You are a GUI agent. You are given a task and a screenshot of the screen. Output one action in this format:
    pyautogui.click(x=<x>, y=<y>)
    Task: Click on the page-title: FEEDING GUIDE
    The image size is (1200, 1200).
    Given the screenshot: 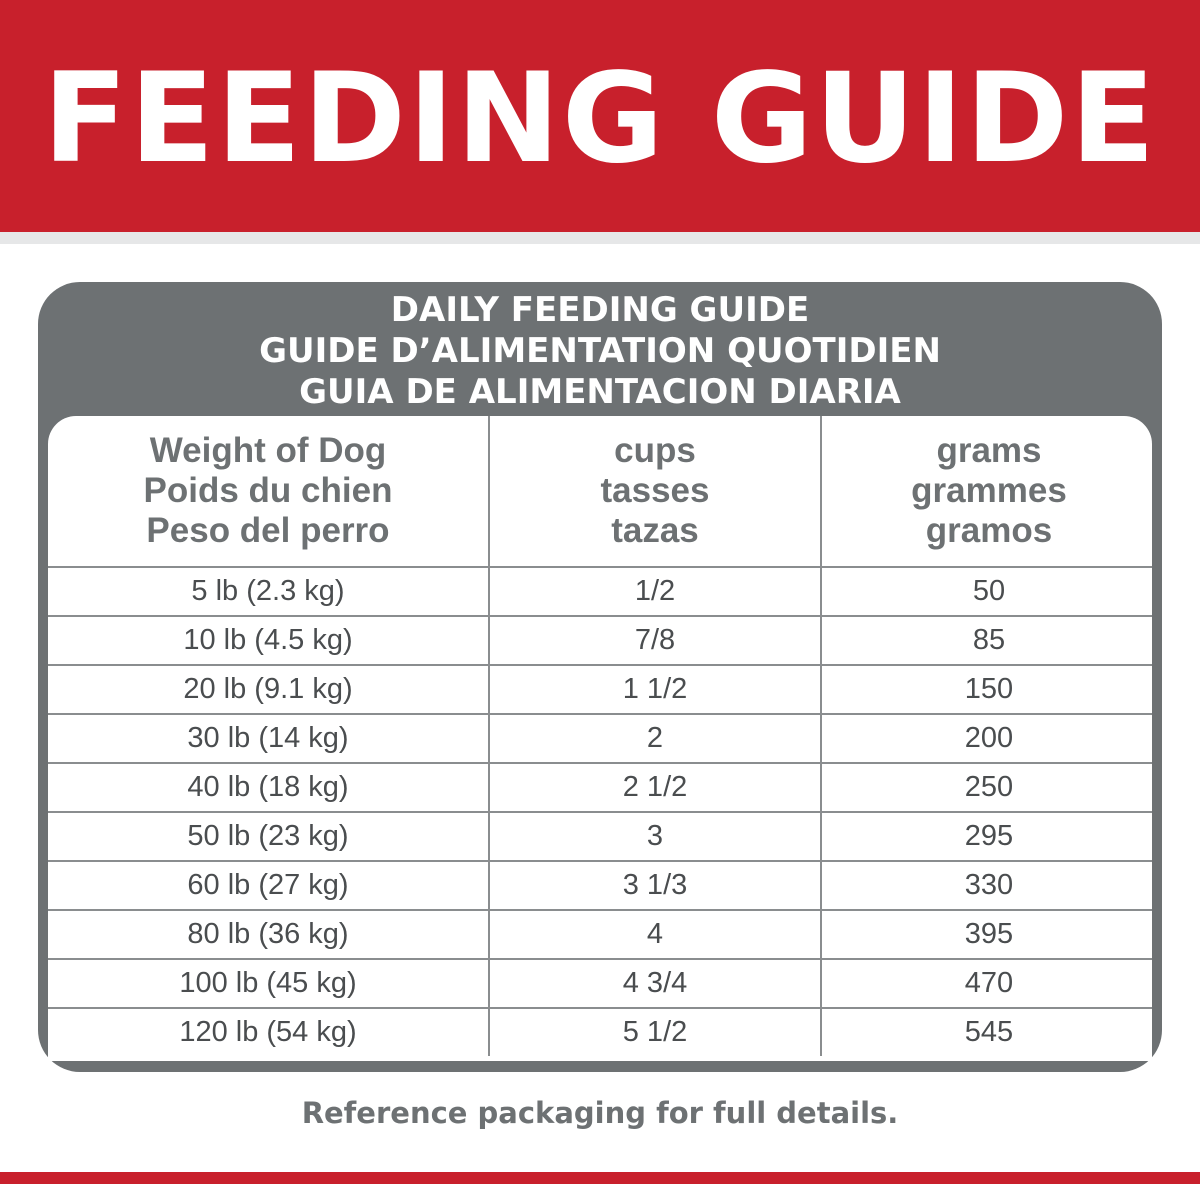 What is the action you would take?
    pyautogui.click(x=600, y=119)
    